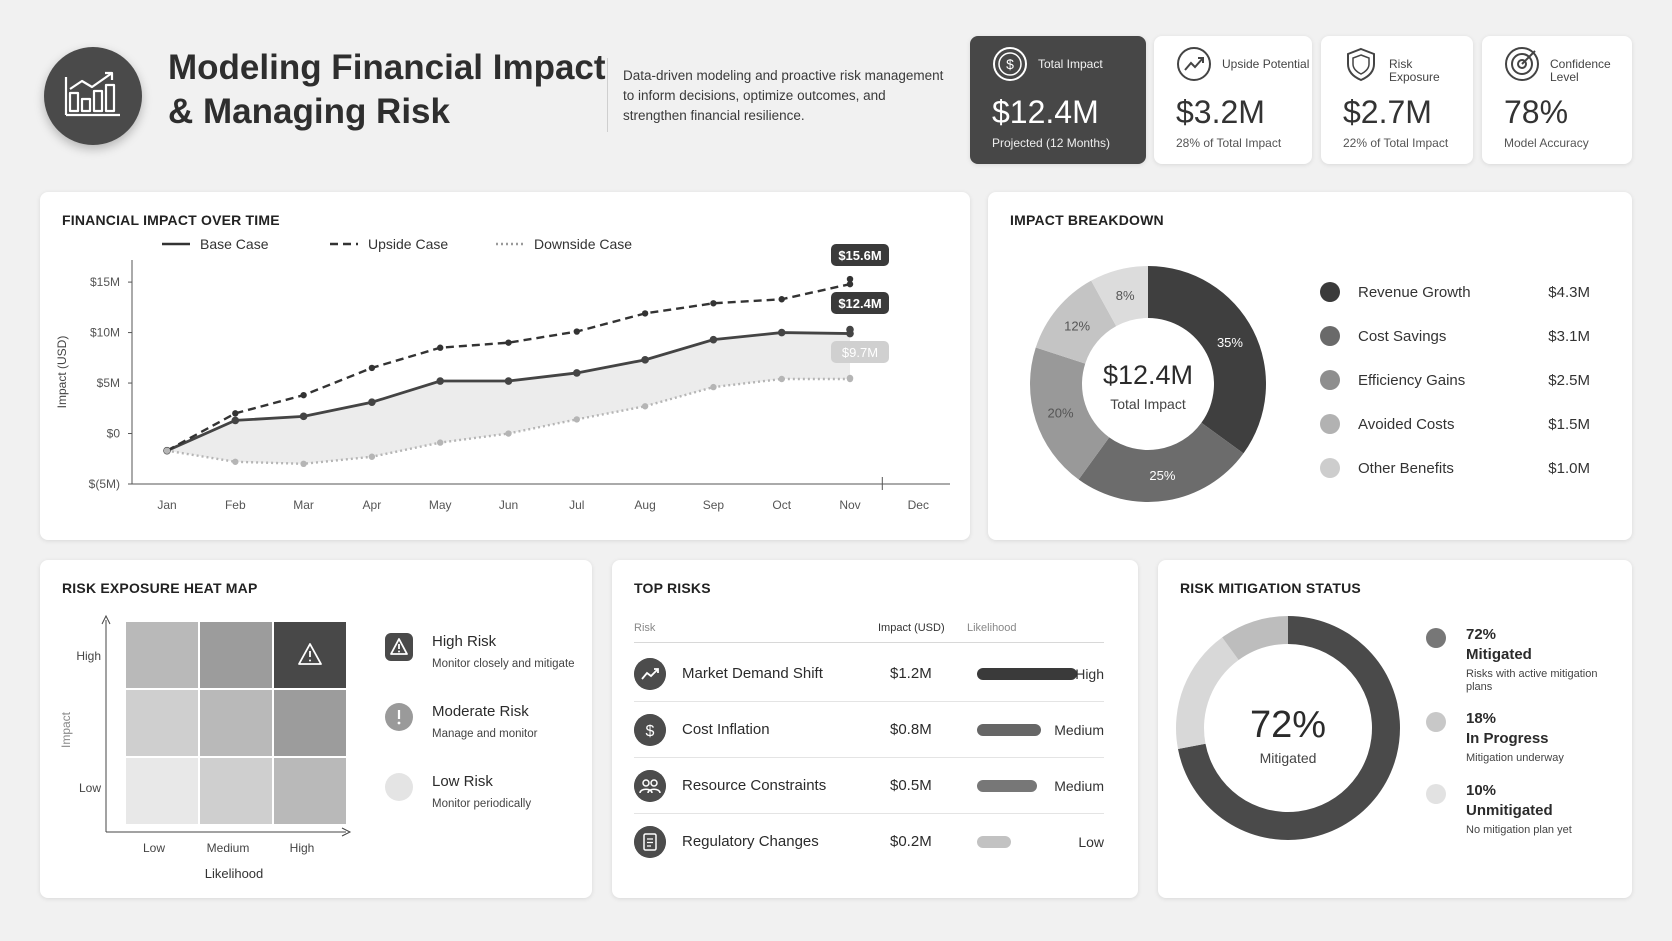 The image size is (1672, 941). Describe the element at coordinates (650, 786) in the screenshot. I see `people-icon` at that location.